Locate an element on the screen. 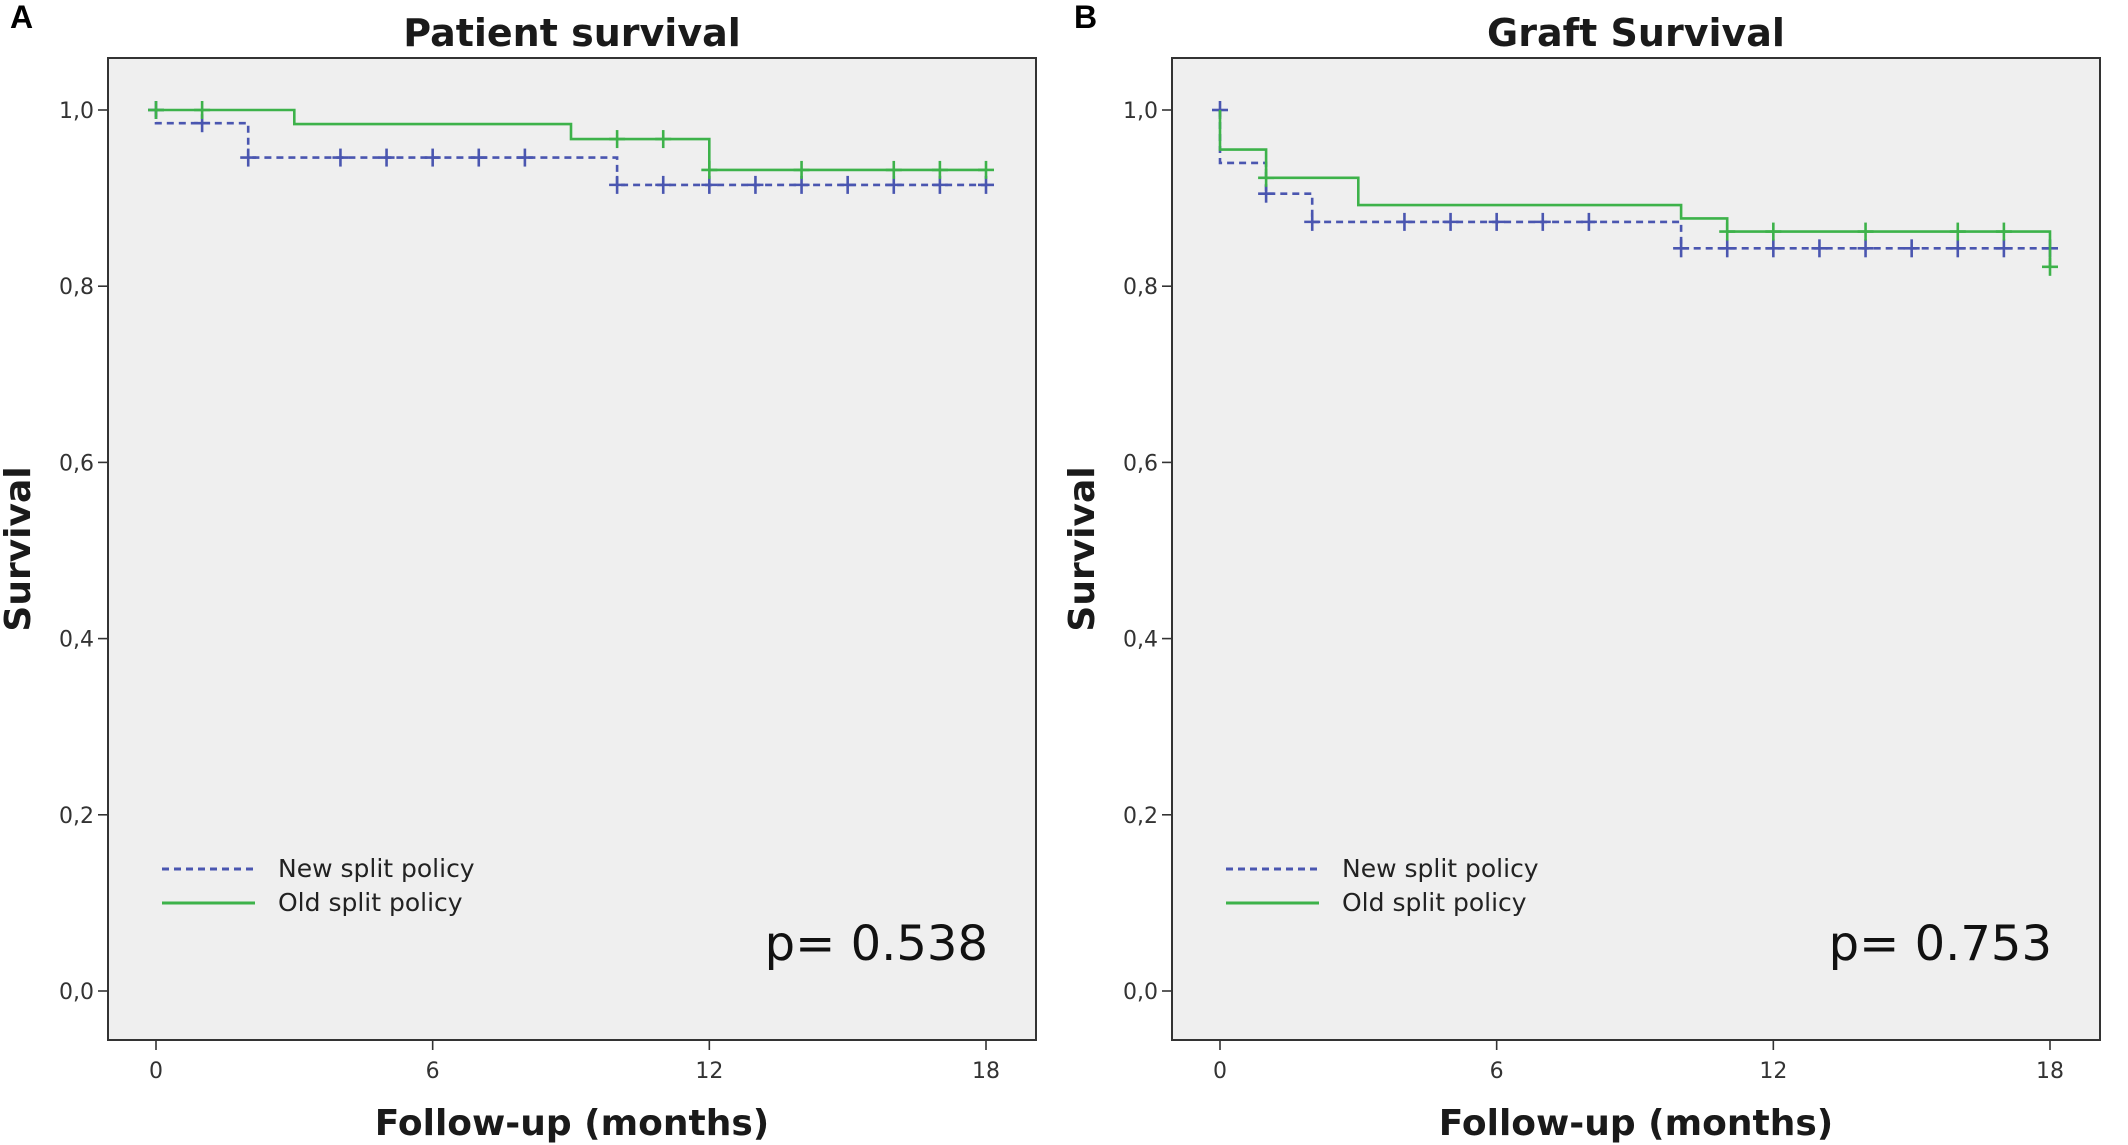 The image size is (2128, 1145). chart-title: Graft Survival is located at coordinates (1636, 33).